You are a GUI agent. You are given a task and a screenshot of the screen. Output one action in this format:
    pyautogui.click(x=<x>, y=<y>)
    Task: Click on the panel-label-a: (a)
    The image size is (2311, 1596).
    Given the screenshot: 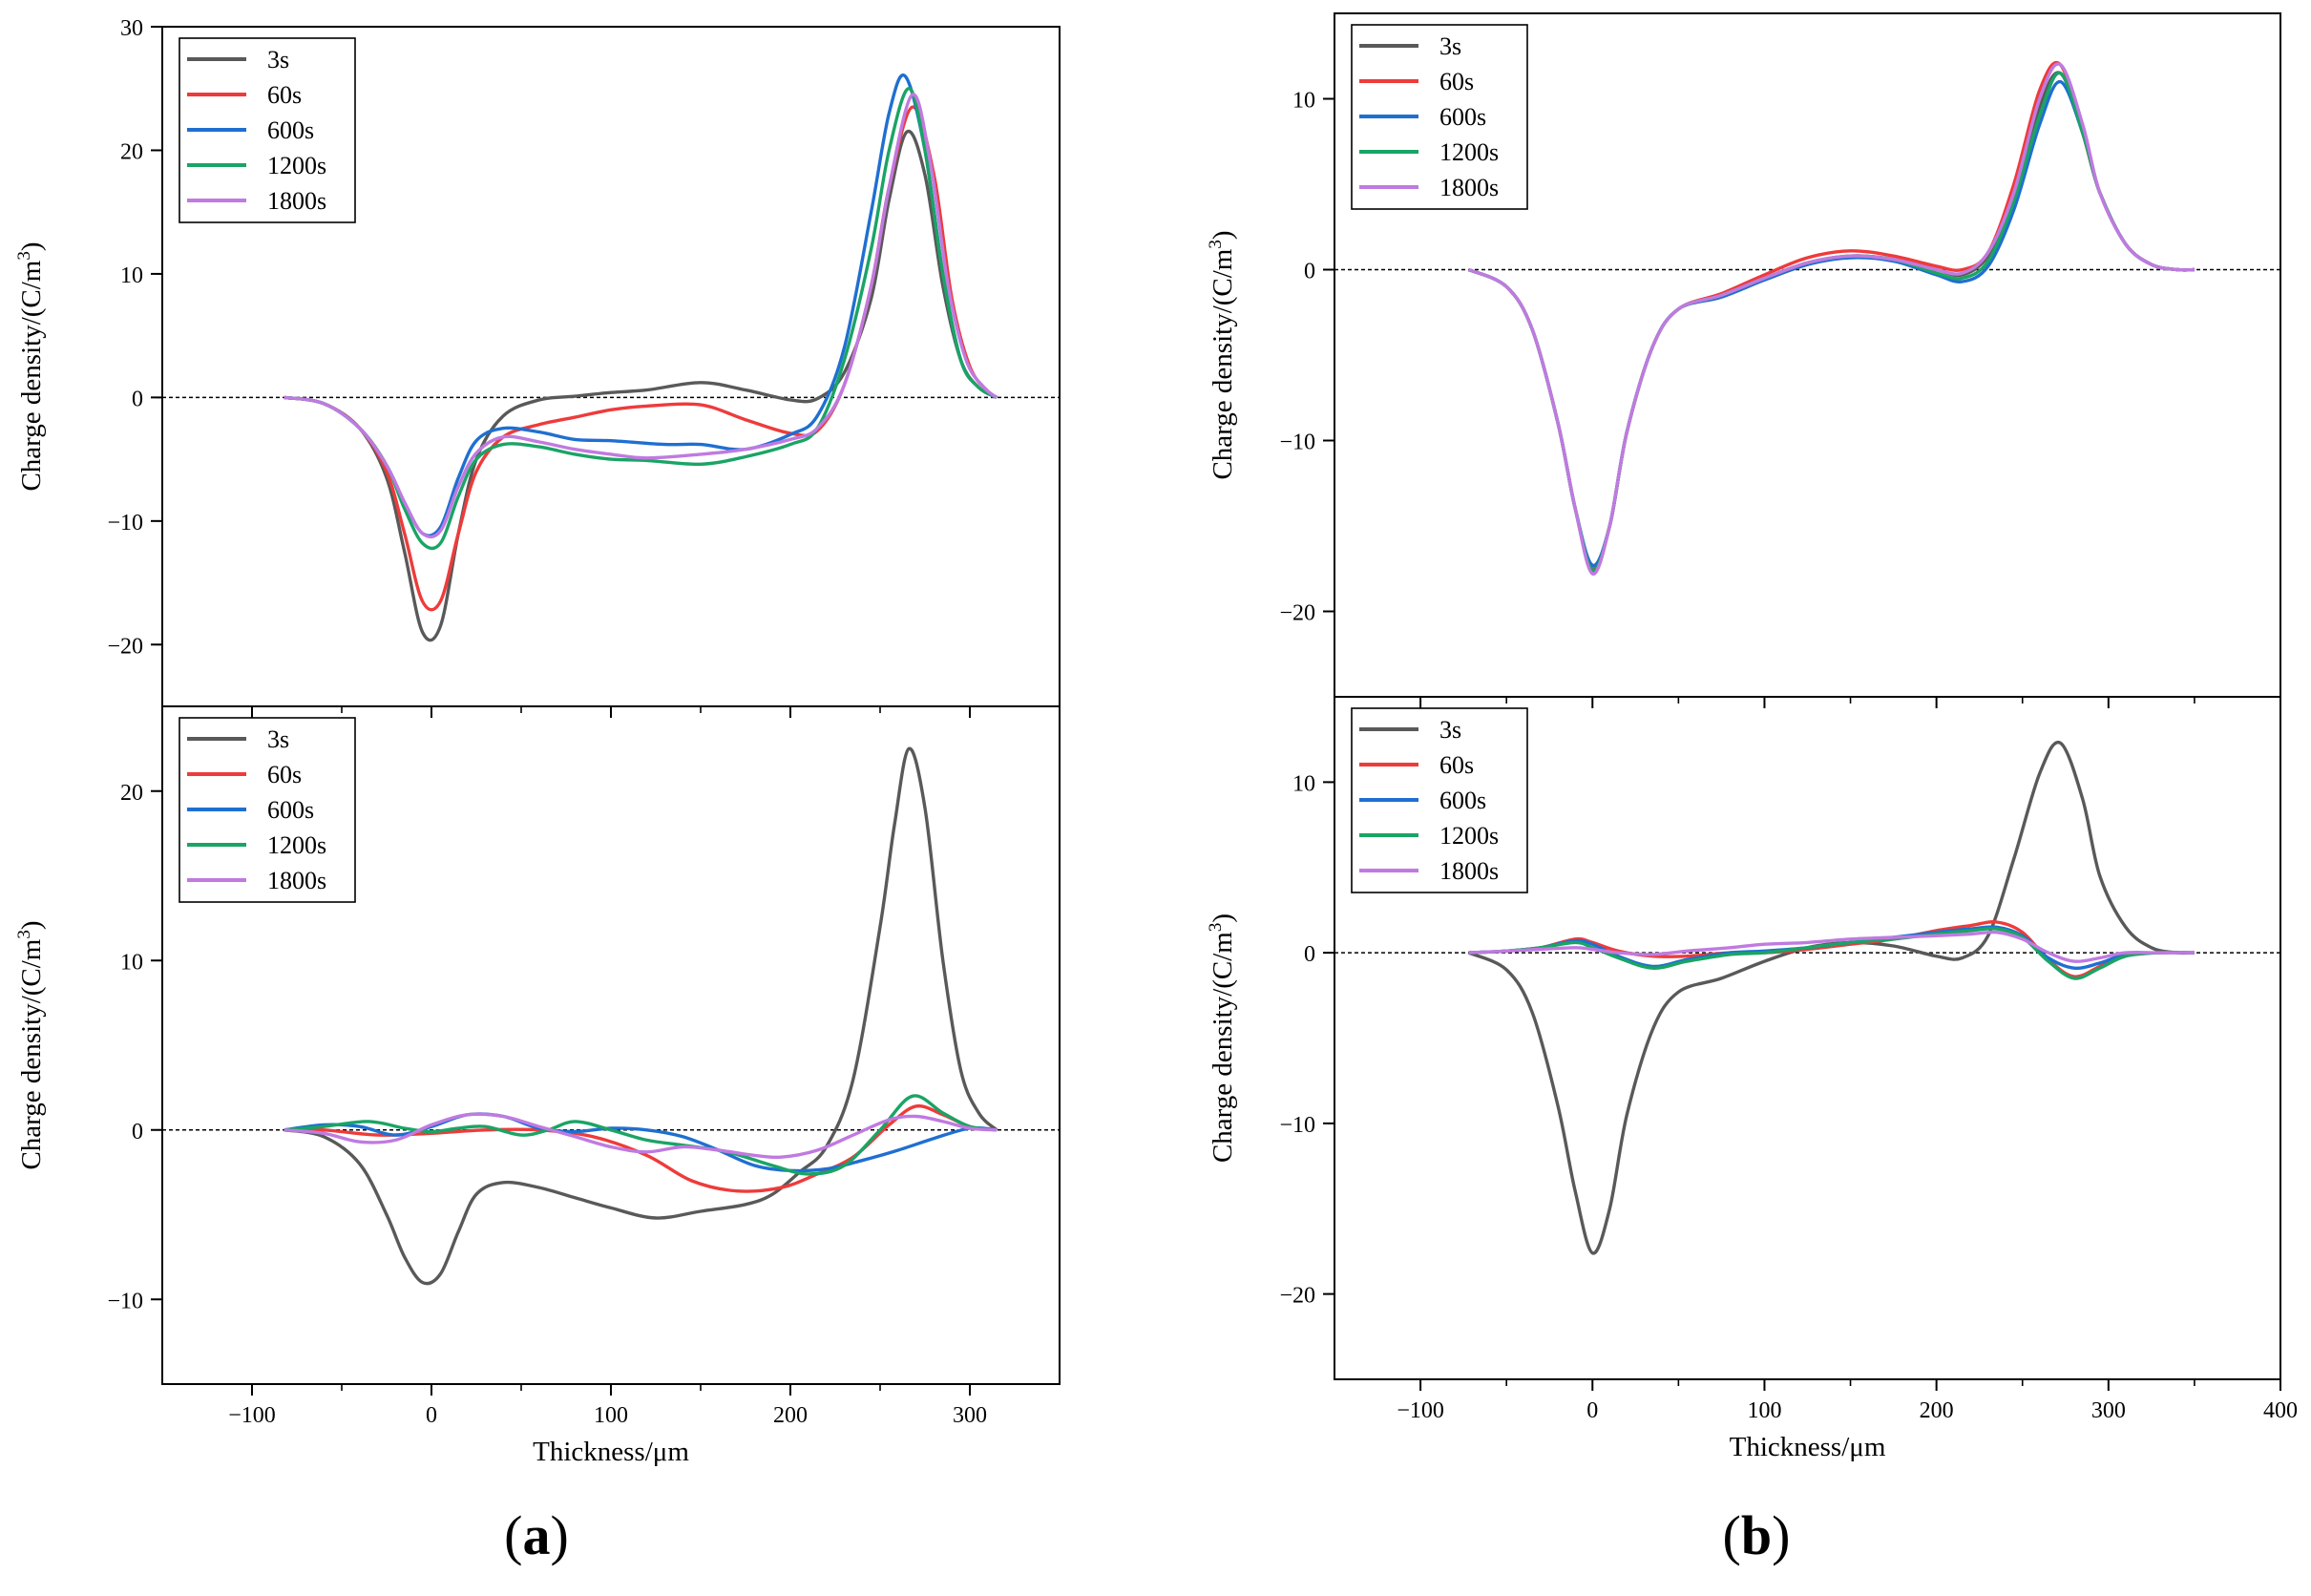 What is the action you would take?
    pyautogui.click(x=537, y=1535)
    